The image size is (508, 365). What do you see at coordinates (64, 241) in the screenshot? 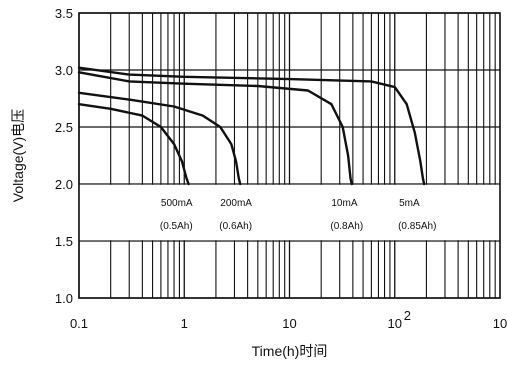
I see `y-tick-label: 1.5` at bounding box center [64, 241].